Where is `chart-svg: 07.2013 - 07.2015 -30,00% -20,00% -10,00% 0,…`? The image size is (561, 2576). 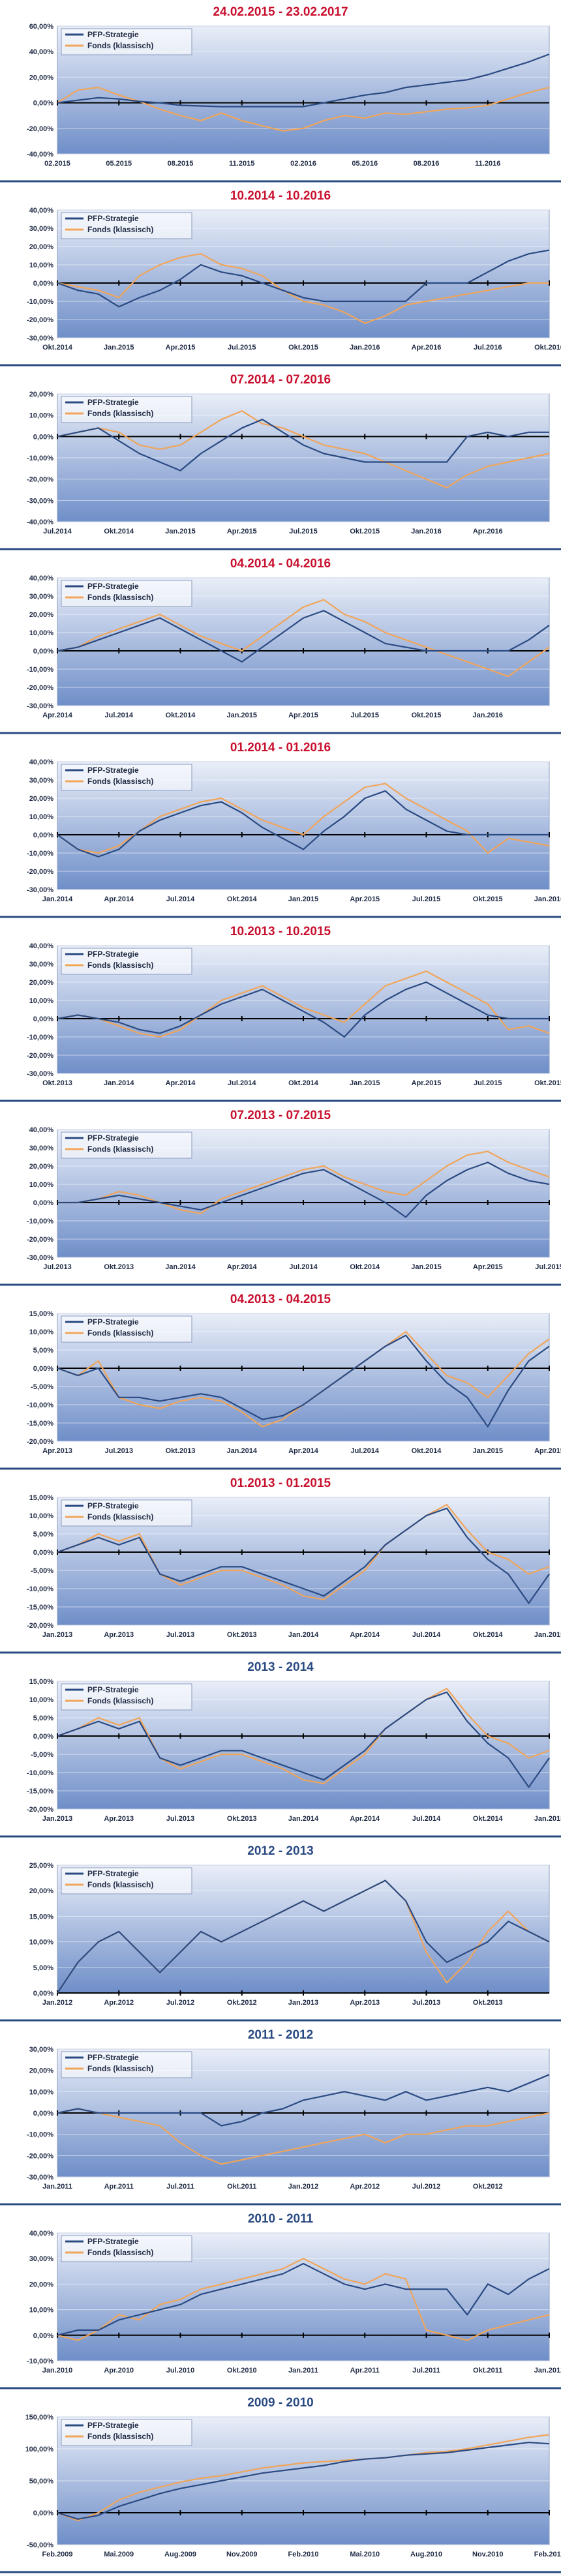
chart-svg: 07.2013 - 07.2015 -30,00% -20,00% -10,00% 0,… is located at coordinates (280, 1197).